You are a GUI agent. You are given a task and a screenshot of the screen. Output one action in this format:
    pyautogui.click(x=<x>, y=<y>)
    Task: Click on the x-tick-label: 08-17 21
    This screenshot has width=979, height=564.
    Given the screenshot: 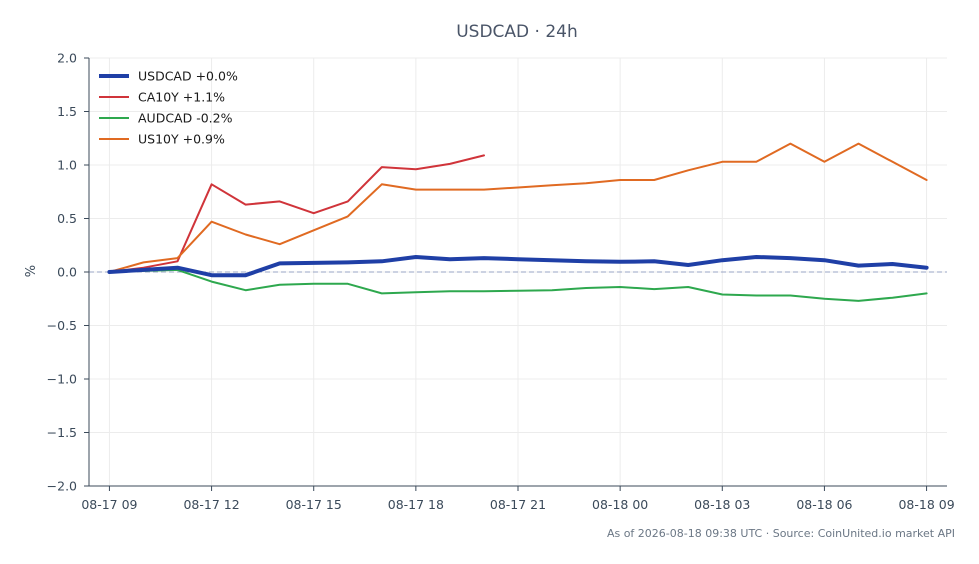 What is the action you would take?
    pyautogui.click(x=518, y=504)
    